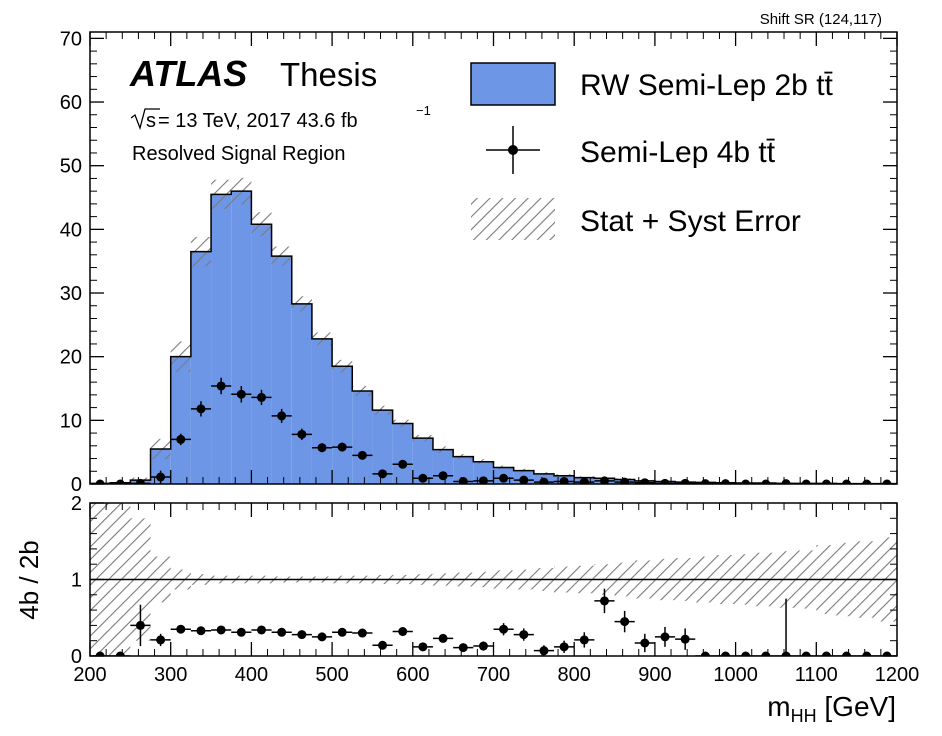 The image size is (942, 736). I want to click on atlas-label: ATLAS, so click(188, 73).